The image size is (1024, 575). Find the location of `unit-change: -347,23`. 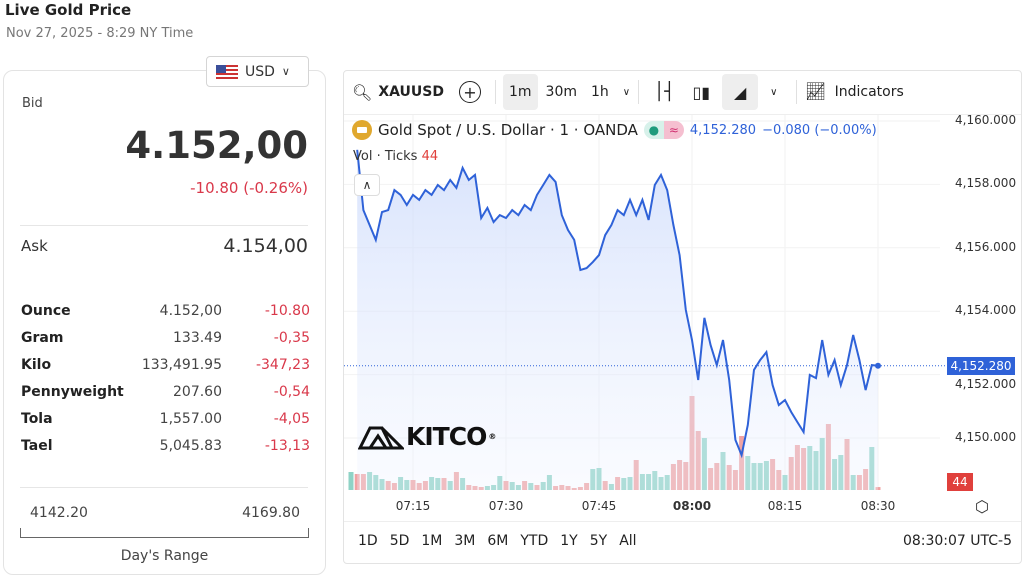

unit-change: -347,23 is located at coordinates (282, 365).